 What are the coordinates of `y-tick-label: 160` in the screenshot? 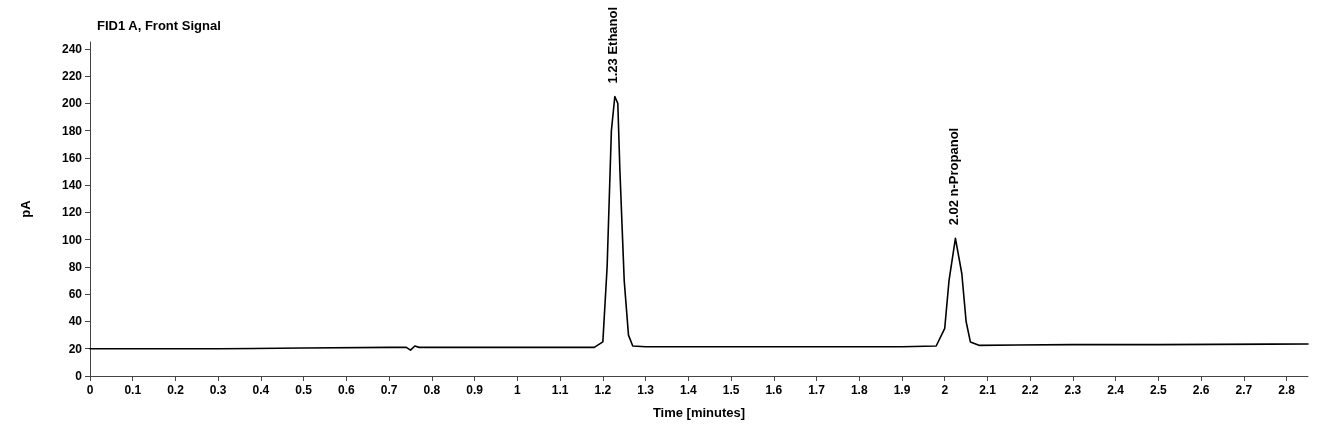 It's located at (72, 157).